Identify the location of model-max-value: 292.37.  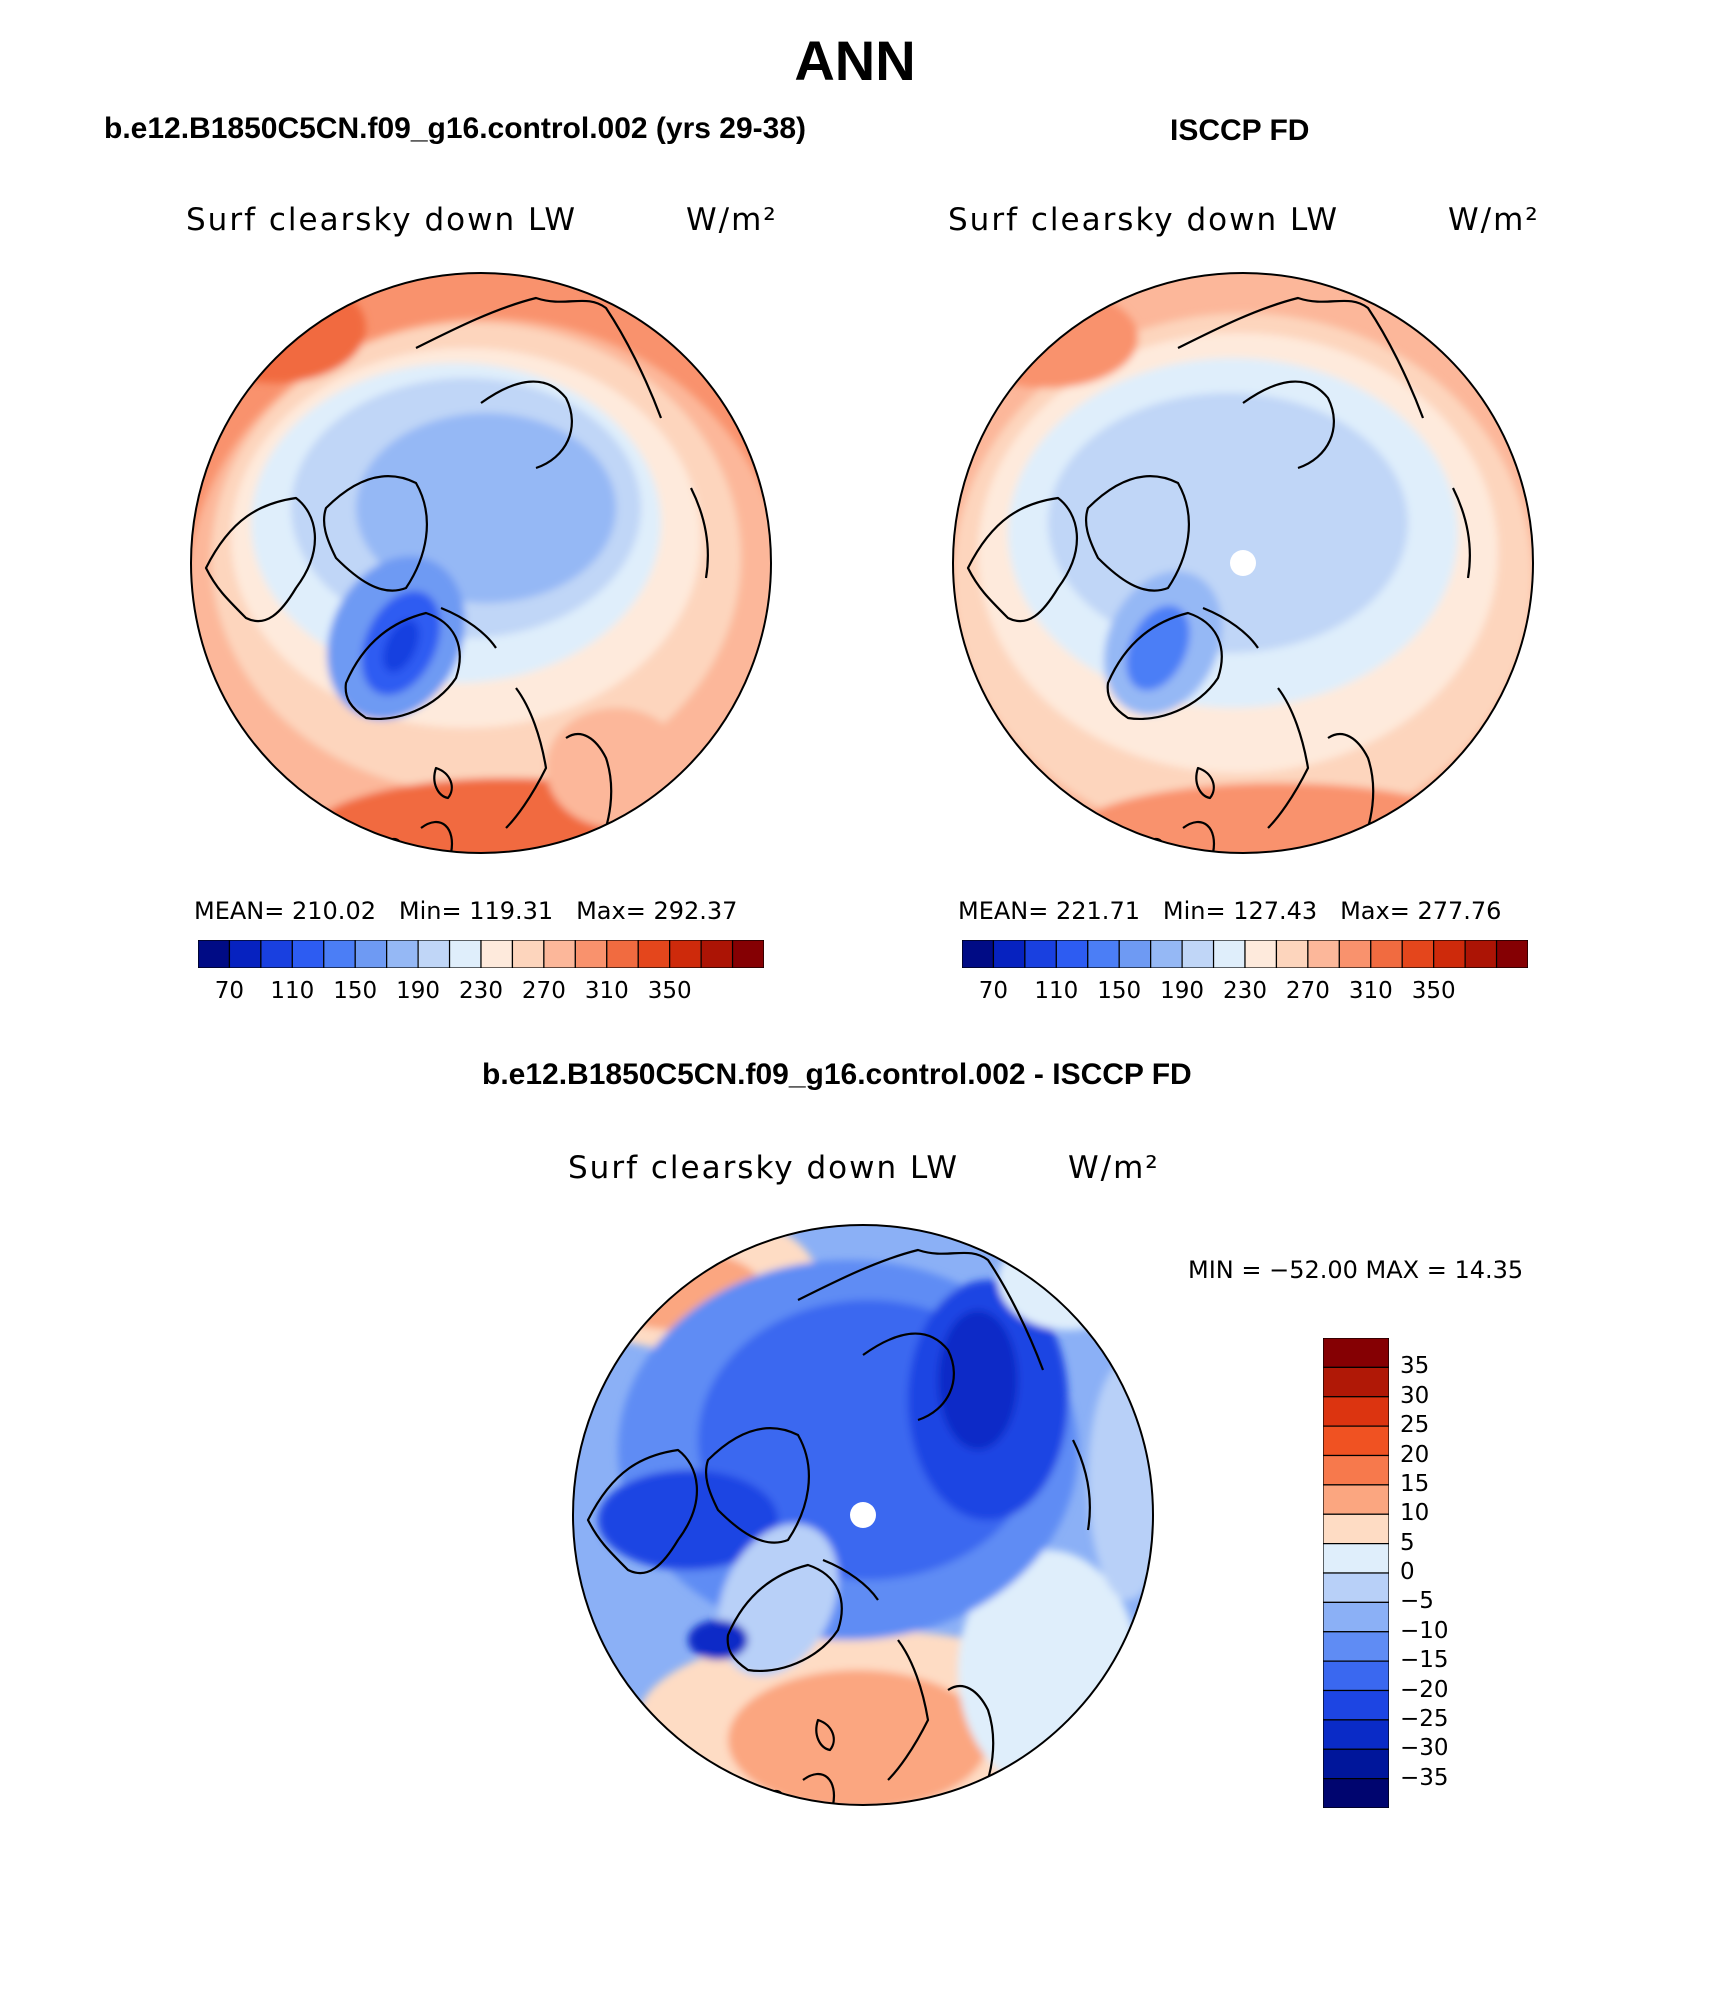
(695, 911).